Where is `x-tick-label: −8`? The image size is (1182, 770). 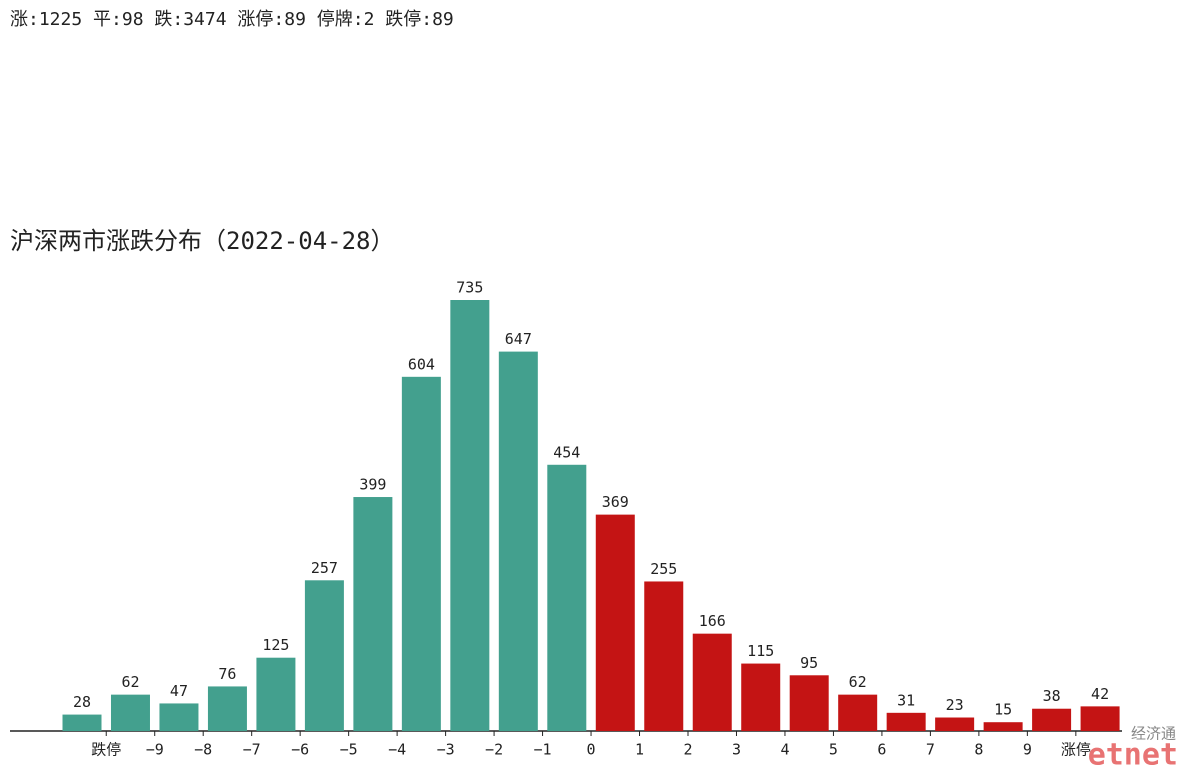 x-tick-label: −8 is located at coordinates (203, 750).